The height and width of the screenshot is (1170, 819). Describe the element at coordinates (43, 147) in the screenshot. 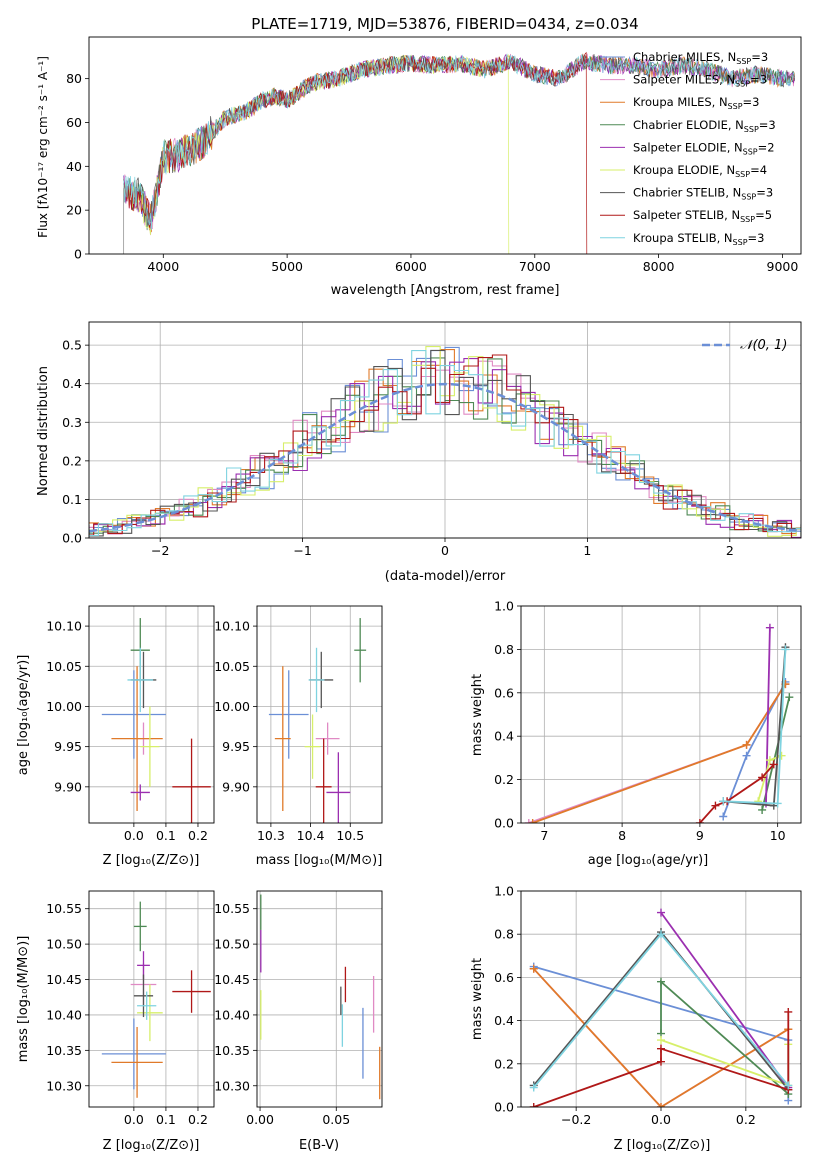

I see `spectrum-ylabel: Flux [fλ10⁻¹⁷ erg cm⁻² s⁻¹ A⁻¹]` at that location.